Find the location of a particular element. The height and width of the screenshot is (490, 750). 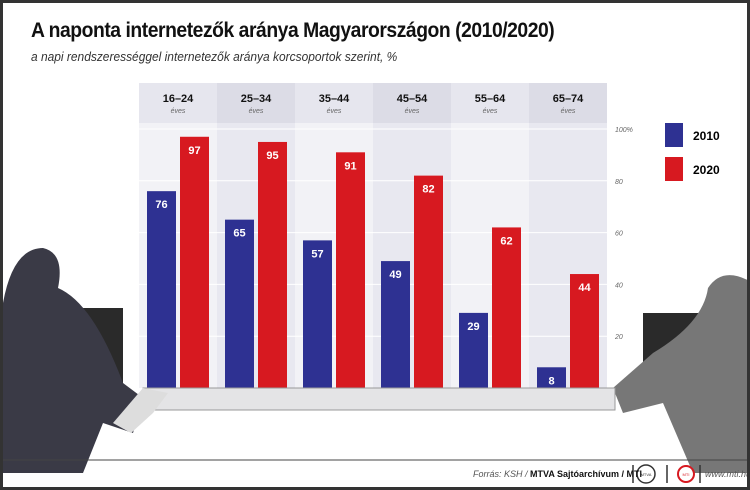

y-tick-label: 100% is located at coordinates (624, 130).